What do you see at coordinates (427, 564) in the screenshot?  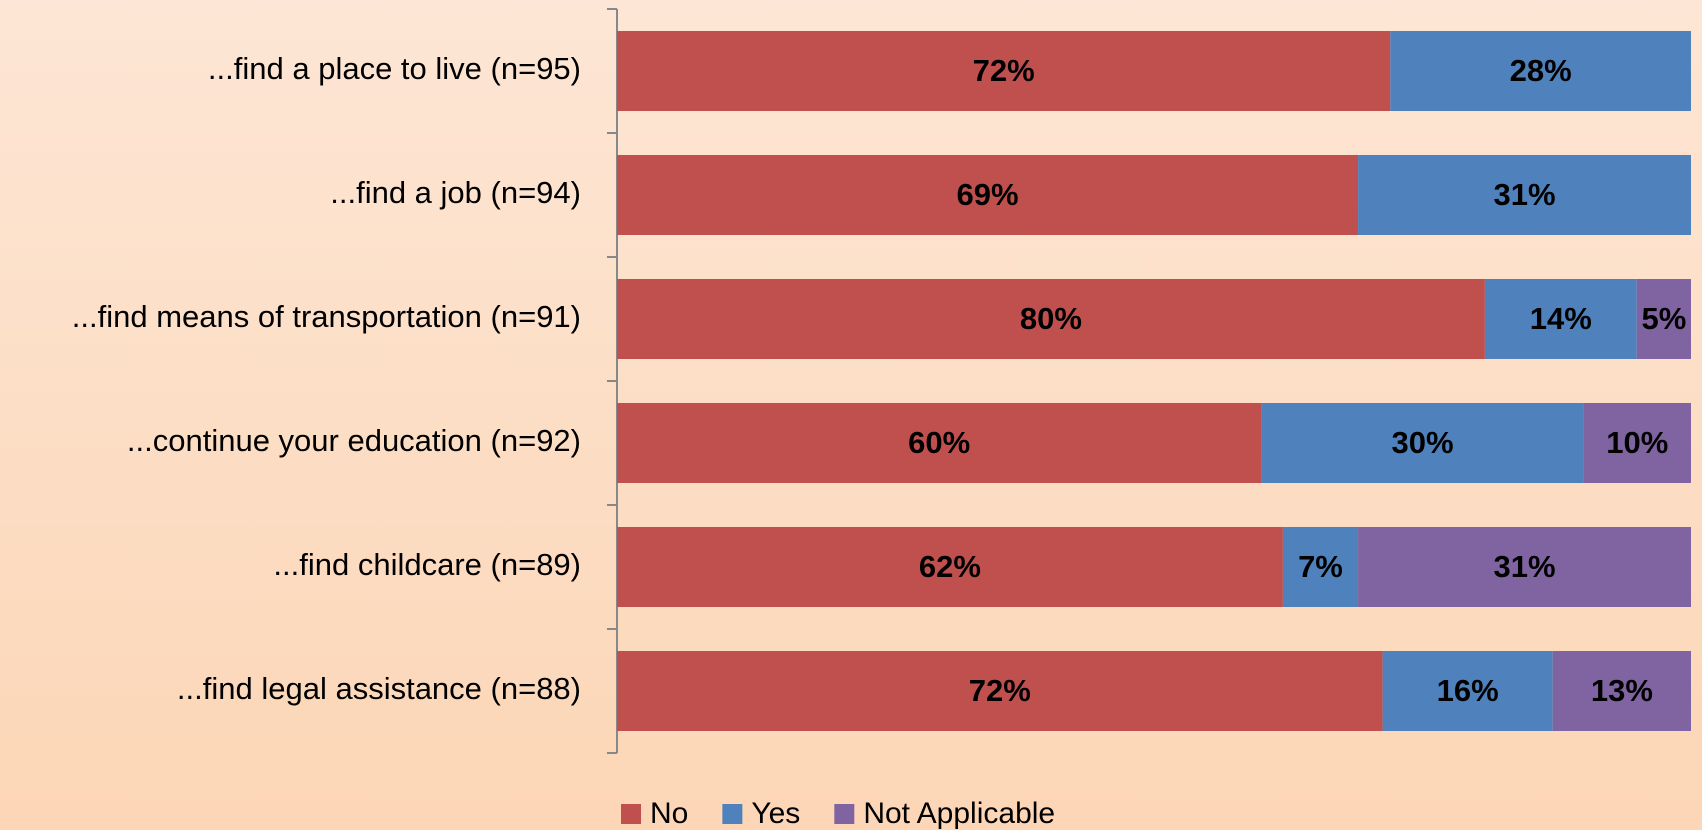 I see `category-label: ...find childcare (n=89)` at bounding box center [427, 564].